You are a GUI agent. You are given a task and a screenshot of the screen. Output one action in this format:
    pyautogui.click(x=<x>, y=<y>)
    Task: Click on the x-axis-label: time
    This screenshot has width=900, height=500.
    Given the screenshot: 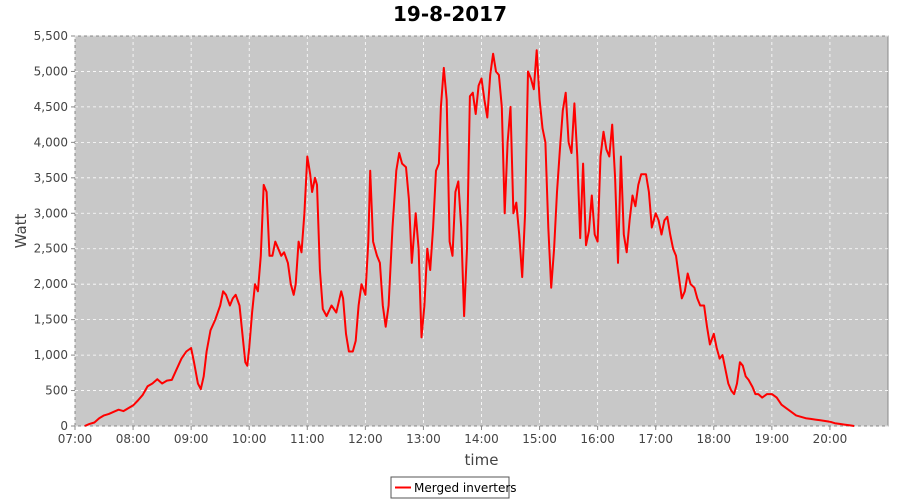 What is the action you would take?
    pyautogui.click(x=482, y=460)
    